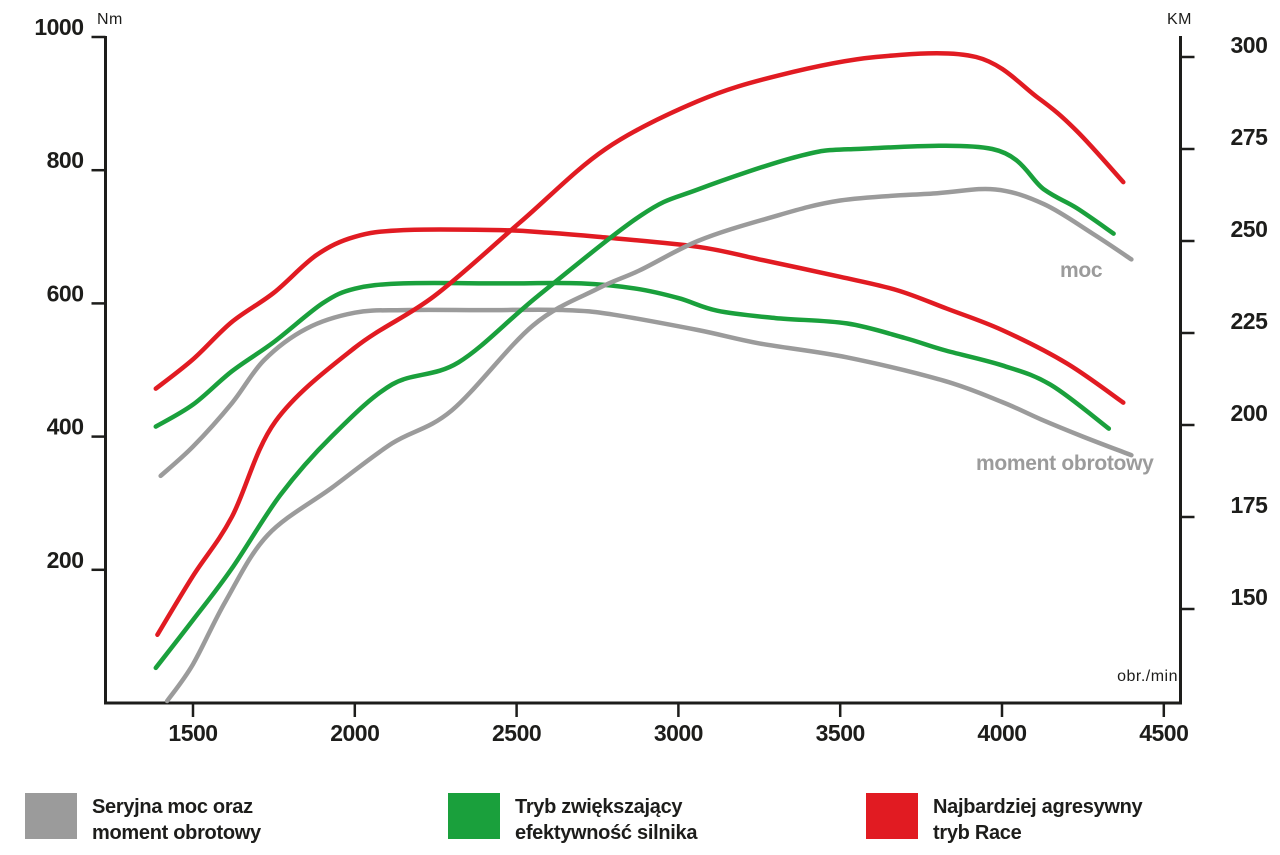  What do you see at coordinates (51, 816) in the screenshot?
I see `legend-swatch-stock` at bounding box center [51, 816].